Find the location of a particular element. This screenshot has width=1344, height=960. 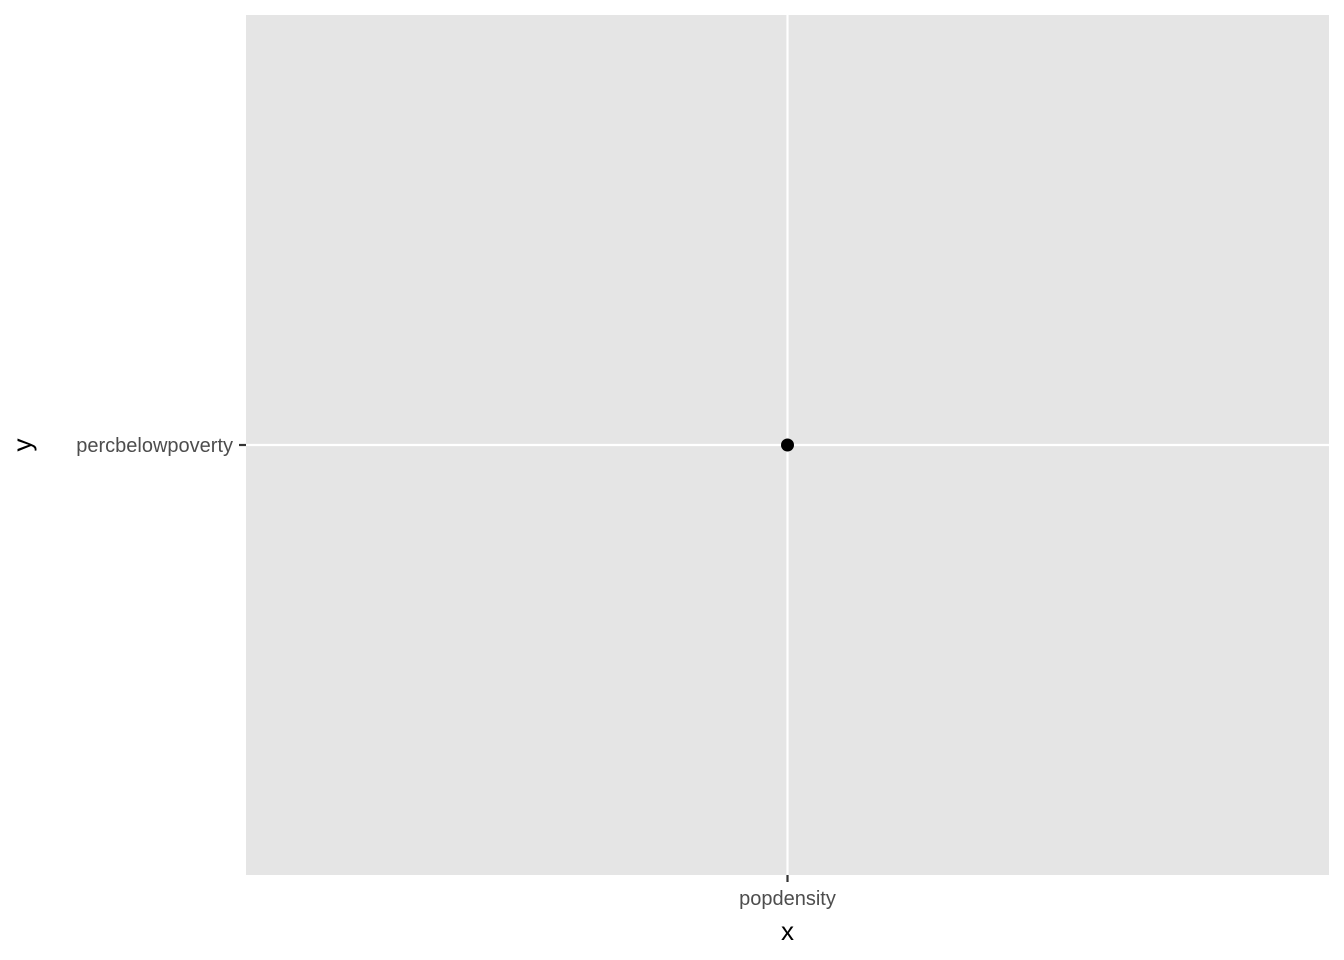

y-tick-labels: percbelowpoverty is located at coordinates (154, 446).